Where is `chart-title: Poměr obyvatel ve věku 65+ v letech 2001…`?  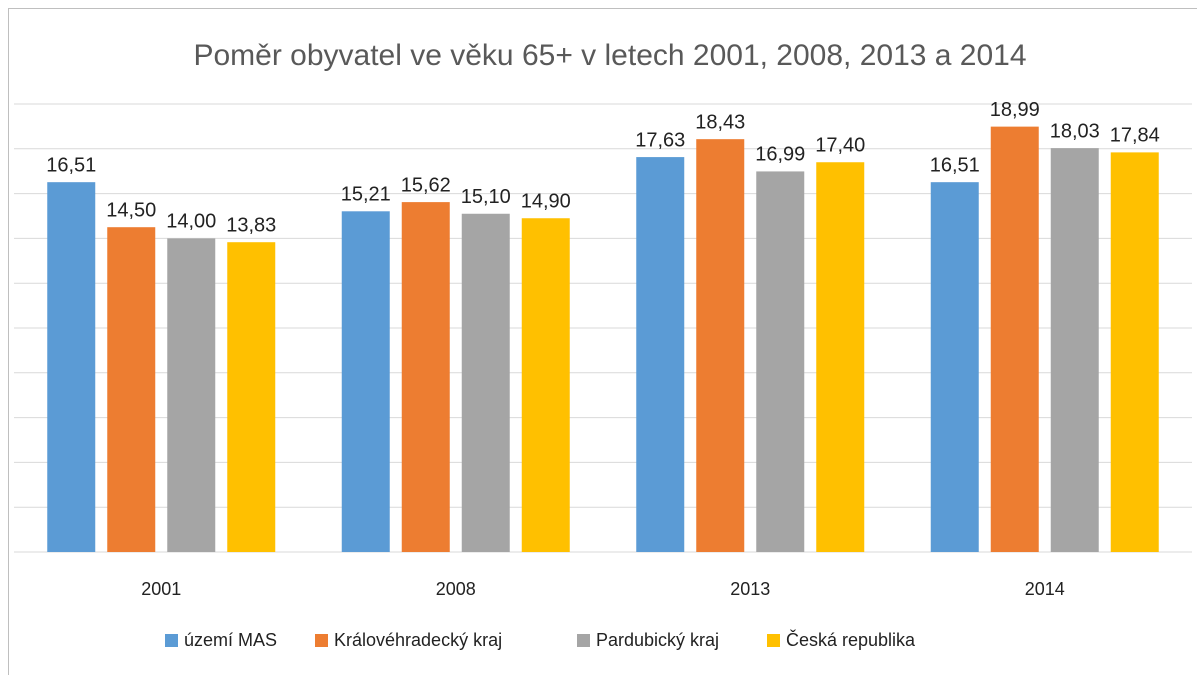 chart-title: Poměr obyvatel ve věku 65+ v letech 2001… is located at coordinates (609, 55).